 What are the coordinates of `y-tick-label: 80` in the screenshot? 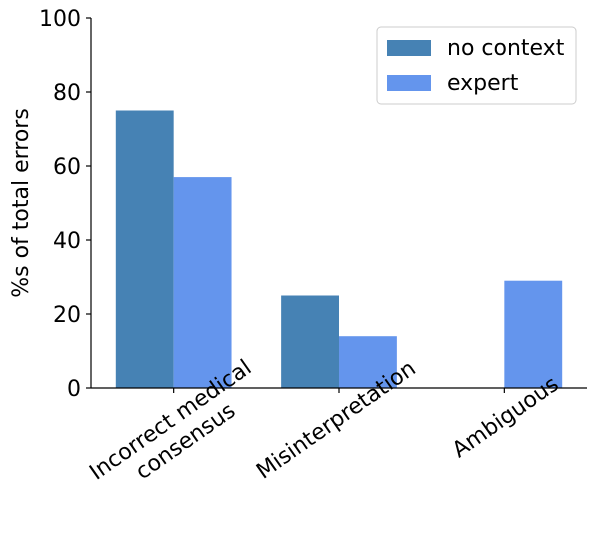 It's located at (67, 93).